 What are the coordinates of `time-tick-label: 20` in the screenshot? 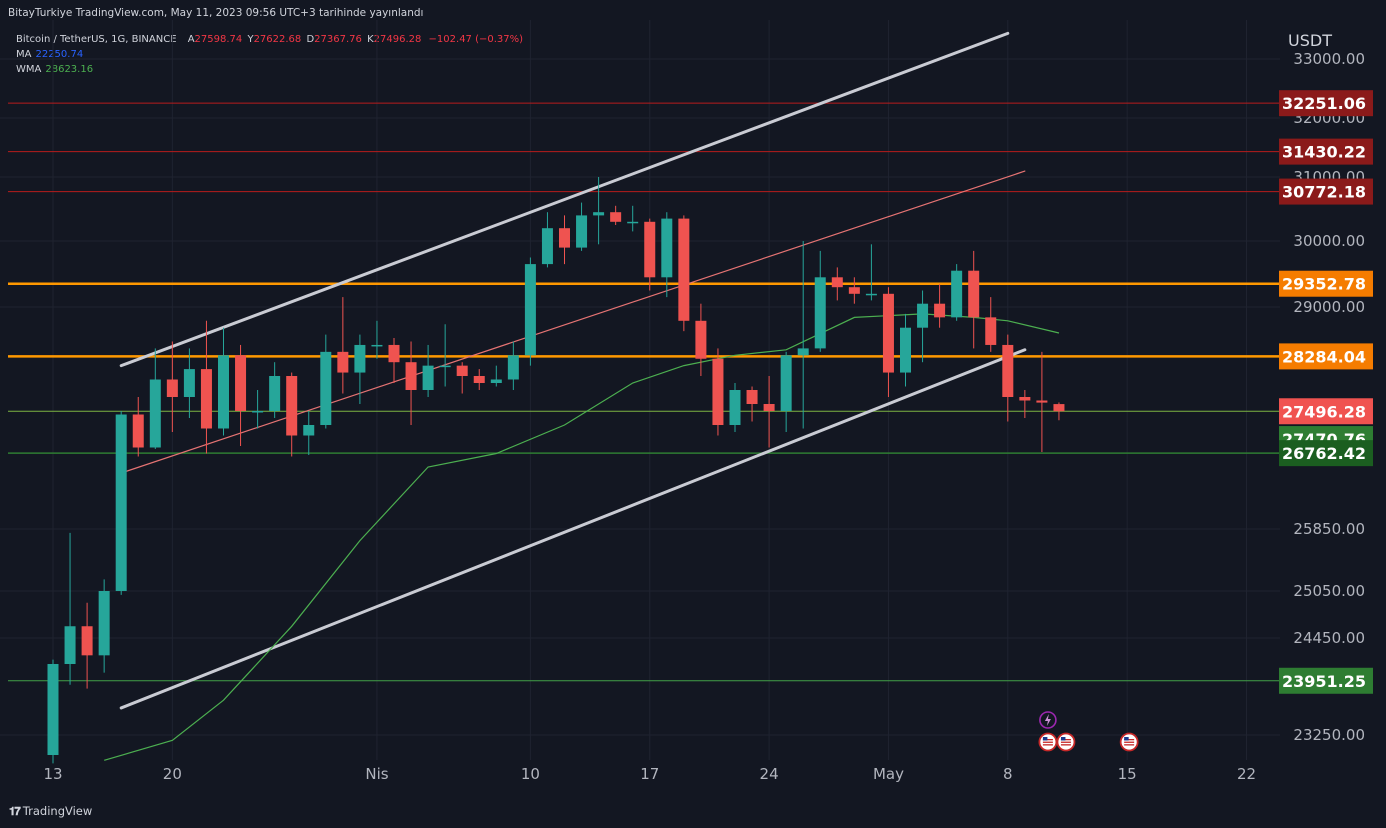 It's located at (172, 774).